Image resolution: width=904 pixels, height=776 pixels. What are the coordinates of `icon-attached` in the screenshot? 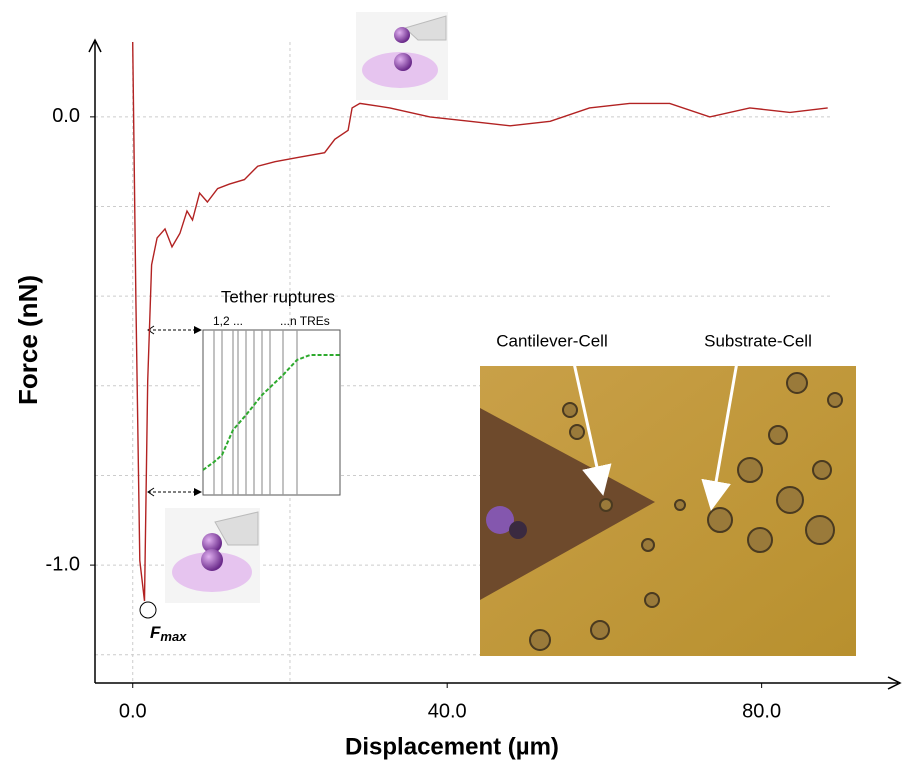 It's located at (212, 555).